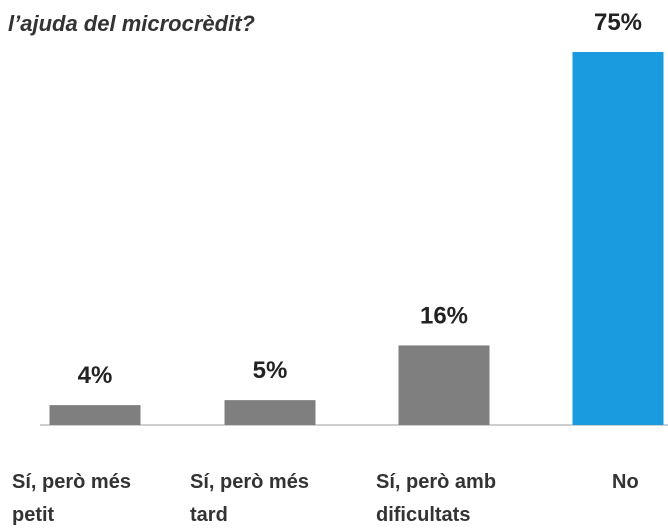 This screenshot has width=668, height=532. I want to click on value-label: 16%, so click(444, 315).